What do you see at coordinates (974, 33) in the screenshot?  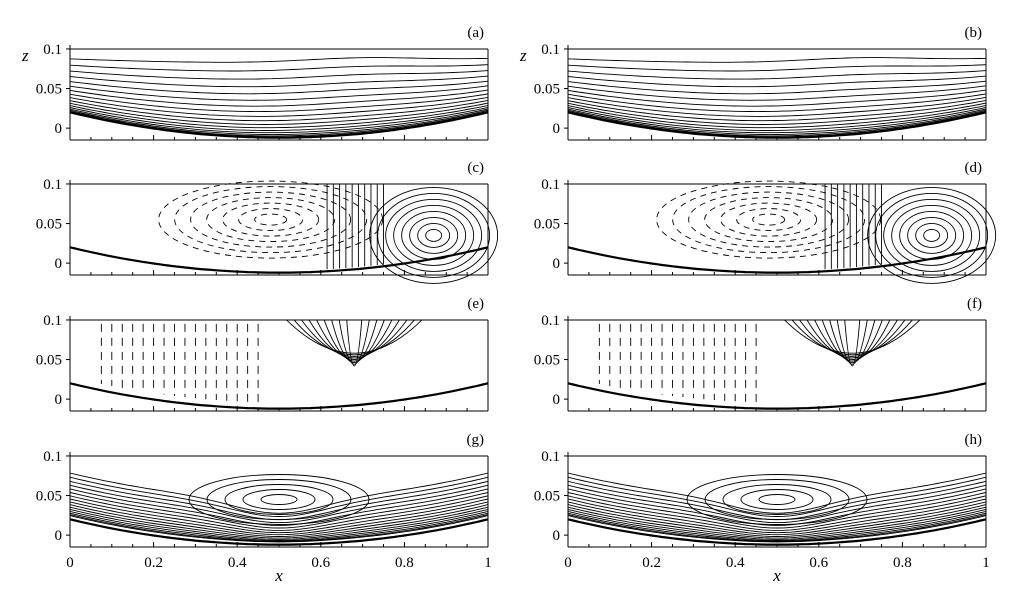 I see `panel-label: (b)` at bounding box center [974, 33].